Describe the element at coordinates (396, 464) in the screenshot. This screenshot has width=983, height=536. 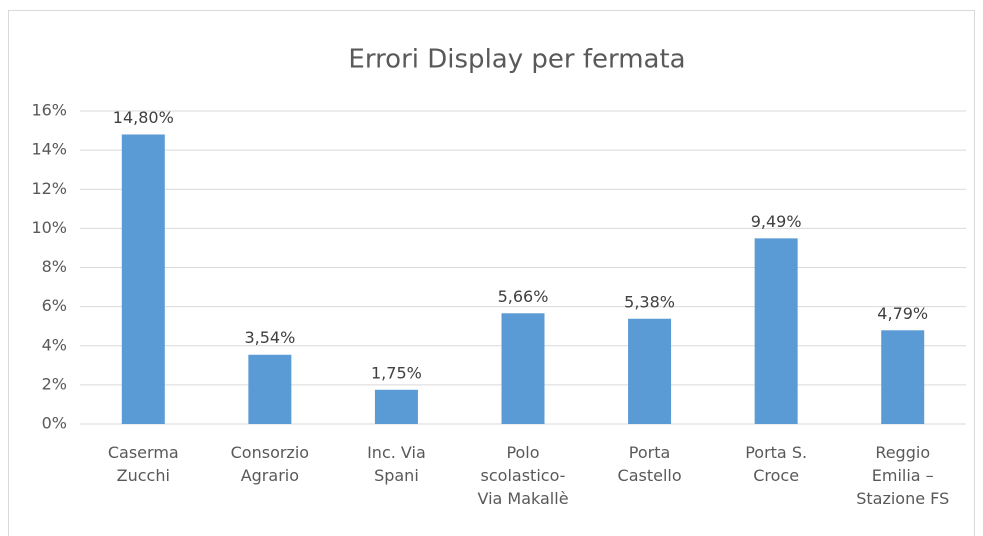
I see `x-tick-label: Inc. Via Spani` at that location.